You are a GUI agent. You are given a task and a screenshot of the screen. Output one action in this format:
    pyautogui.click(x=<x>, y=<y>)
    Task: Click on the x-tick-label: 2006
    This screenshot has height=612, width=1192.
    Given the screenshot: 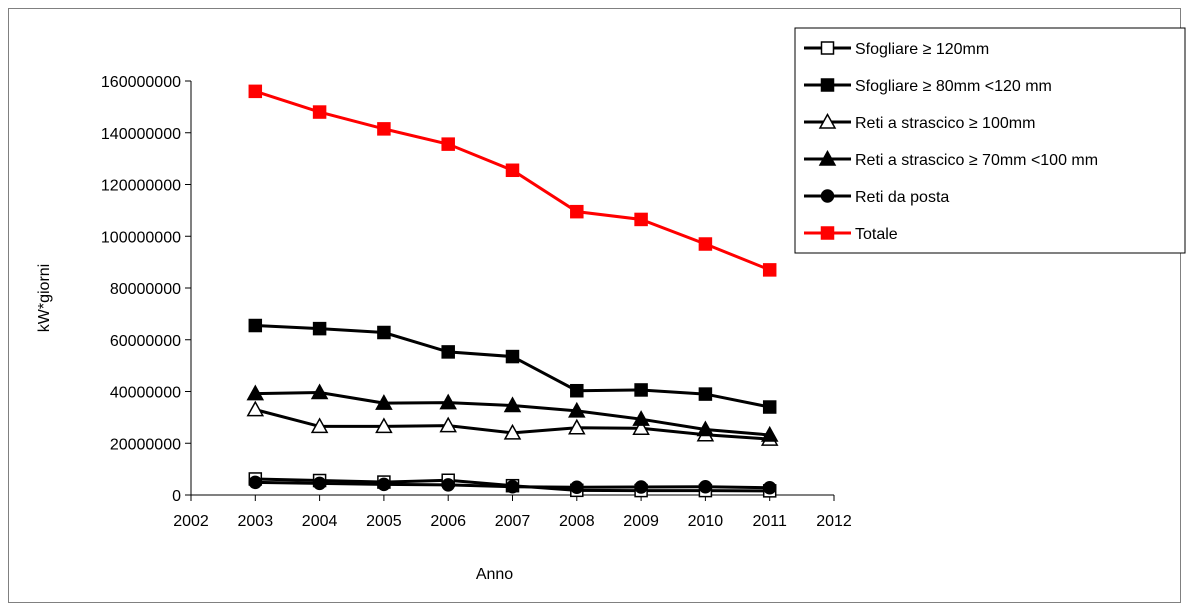 What is the action you would take?
    pyautogui.click(x=448, y=521)
    